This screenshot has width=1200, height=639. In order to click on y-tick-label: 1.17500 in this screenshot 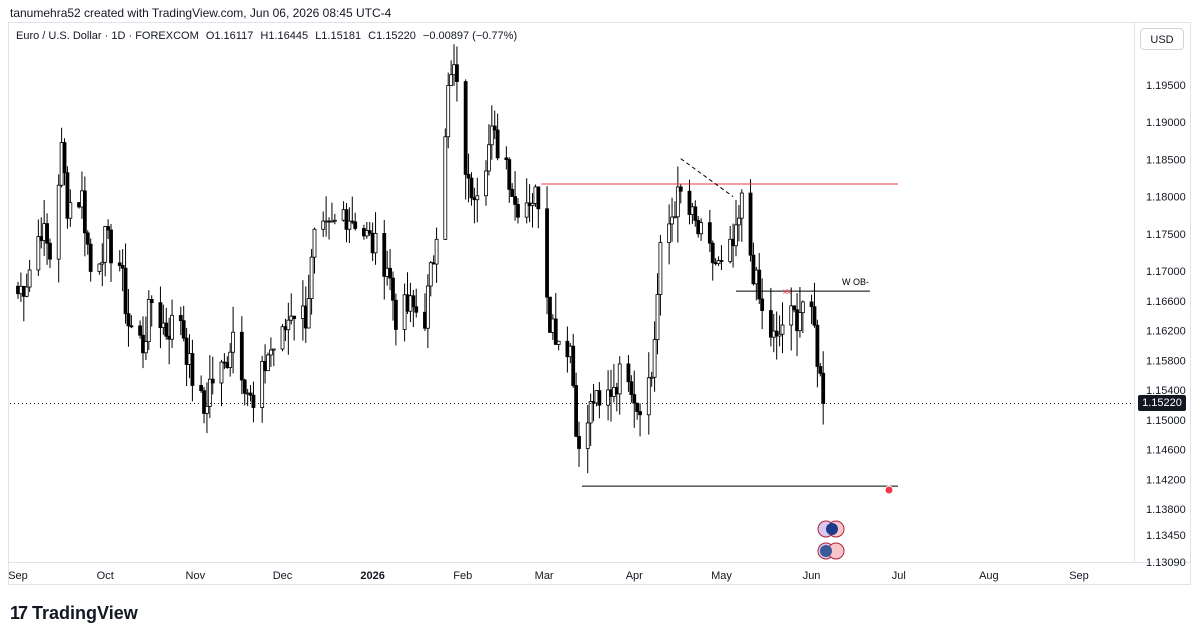, I will do `click(1166, 235)`.